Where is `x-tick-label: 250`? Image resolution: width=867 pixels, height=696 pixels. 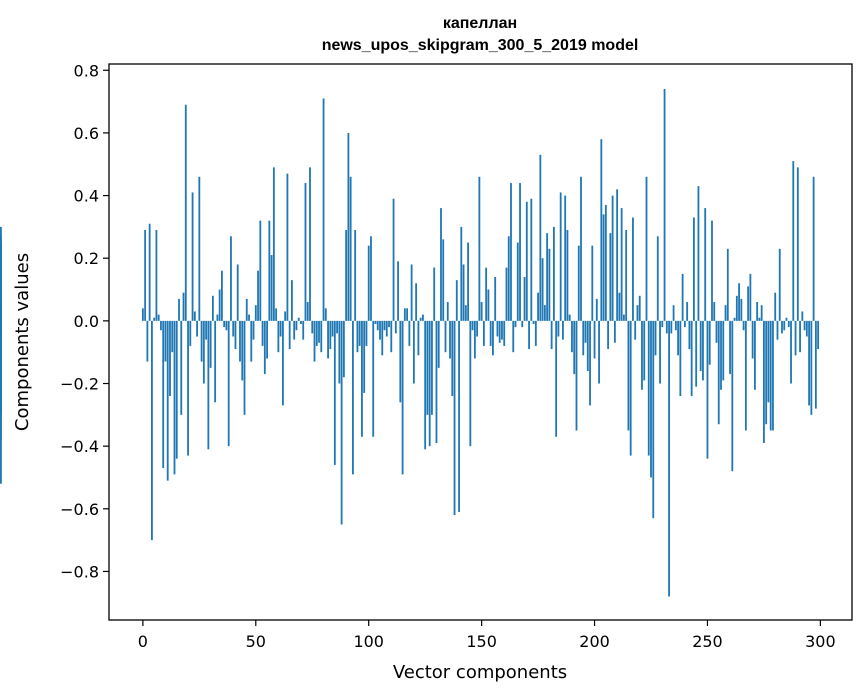
x-tick-label: 250 is located at coordinates (707, 641).